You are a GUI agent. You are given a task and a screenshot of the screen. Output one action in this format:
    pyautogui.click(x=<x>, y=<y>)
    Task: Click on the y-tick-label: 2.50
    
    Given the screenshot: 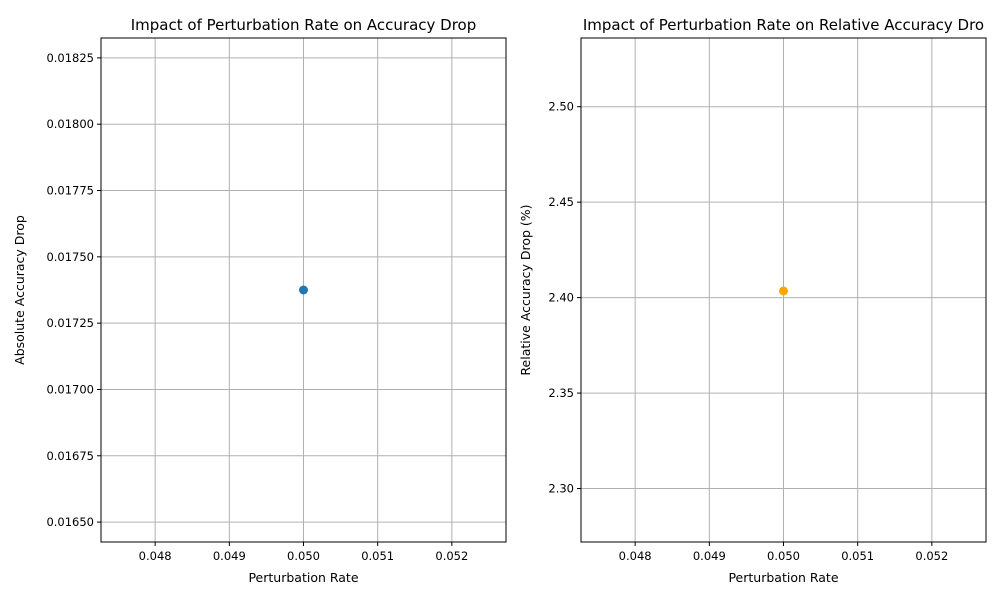 What is the action you would take?
    pyautogui.click(x=561, y=107)
    